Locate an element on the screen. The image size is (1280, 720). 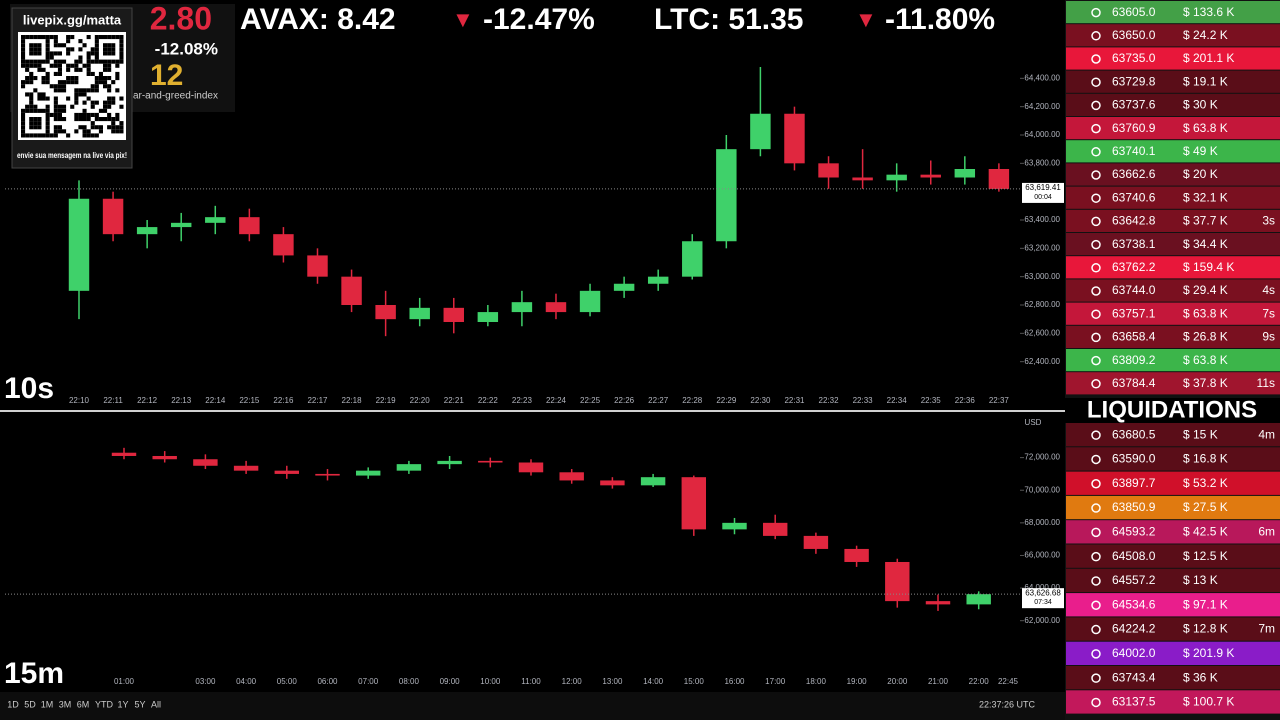
row-price: 63762.2 is located at coordinates (1134, 267).